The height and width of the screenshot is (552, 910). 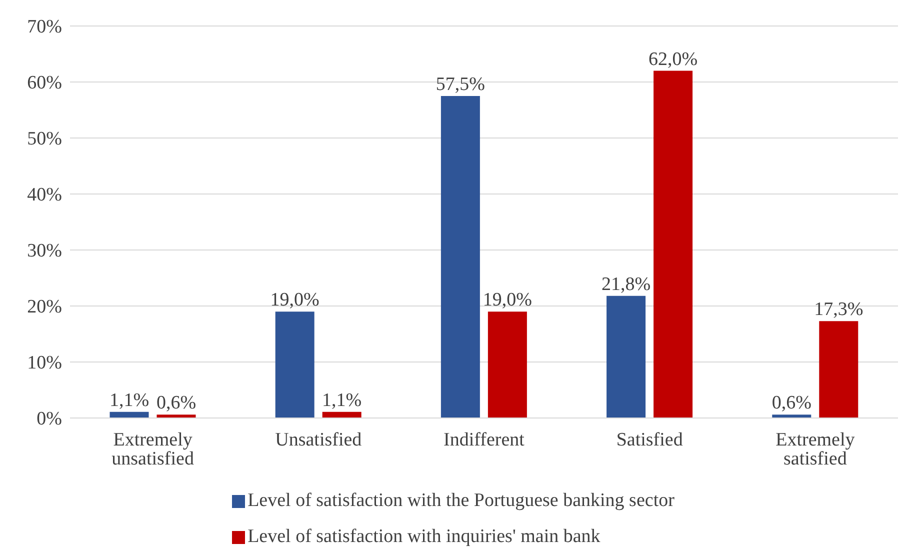 What do you see at coordinates (673, 59) in the screenshot?
I see `data-label: 62,0%` at bounding box center [673, 59].